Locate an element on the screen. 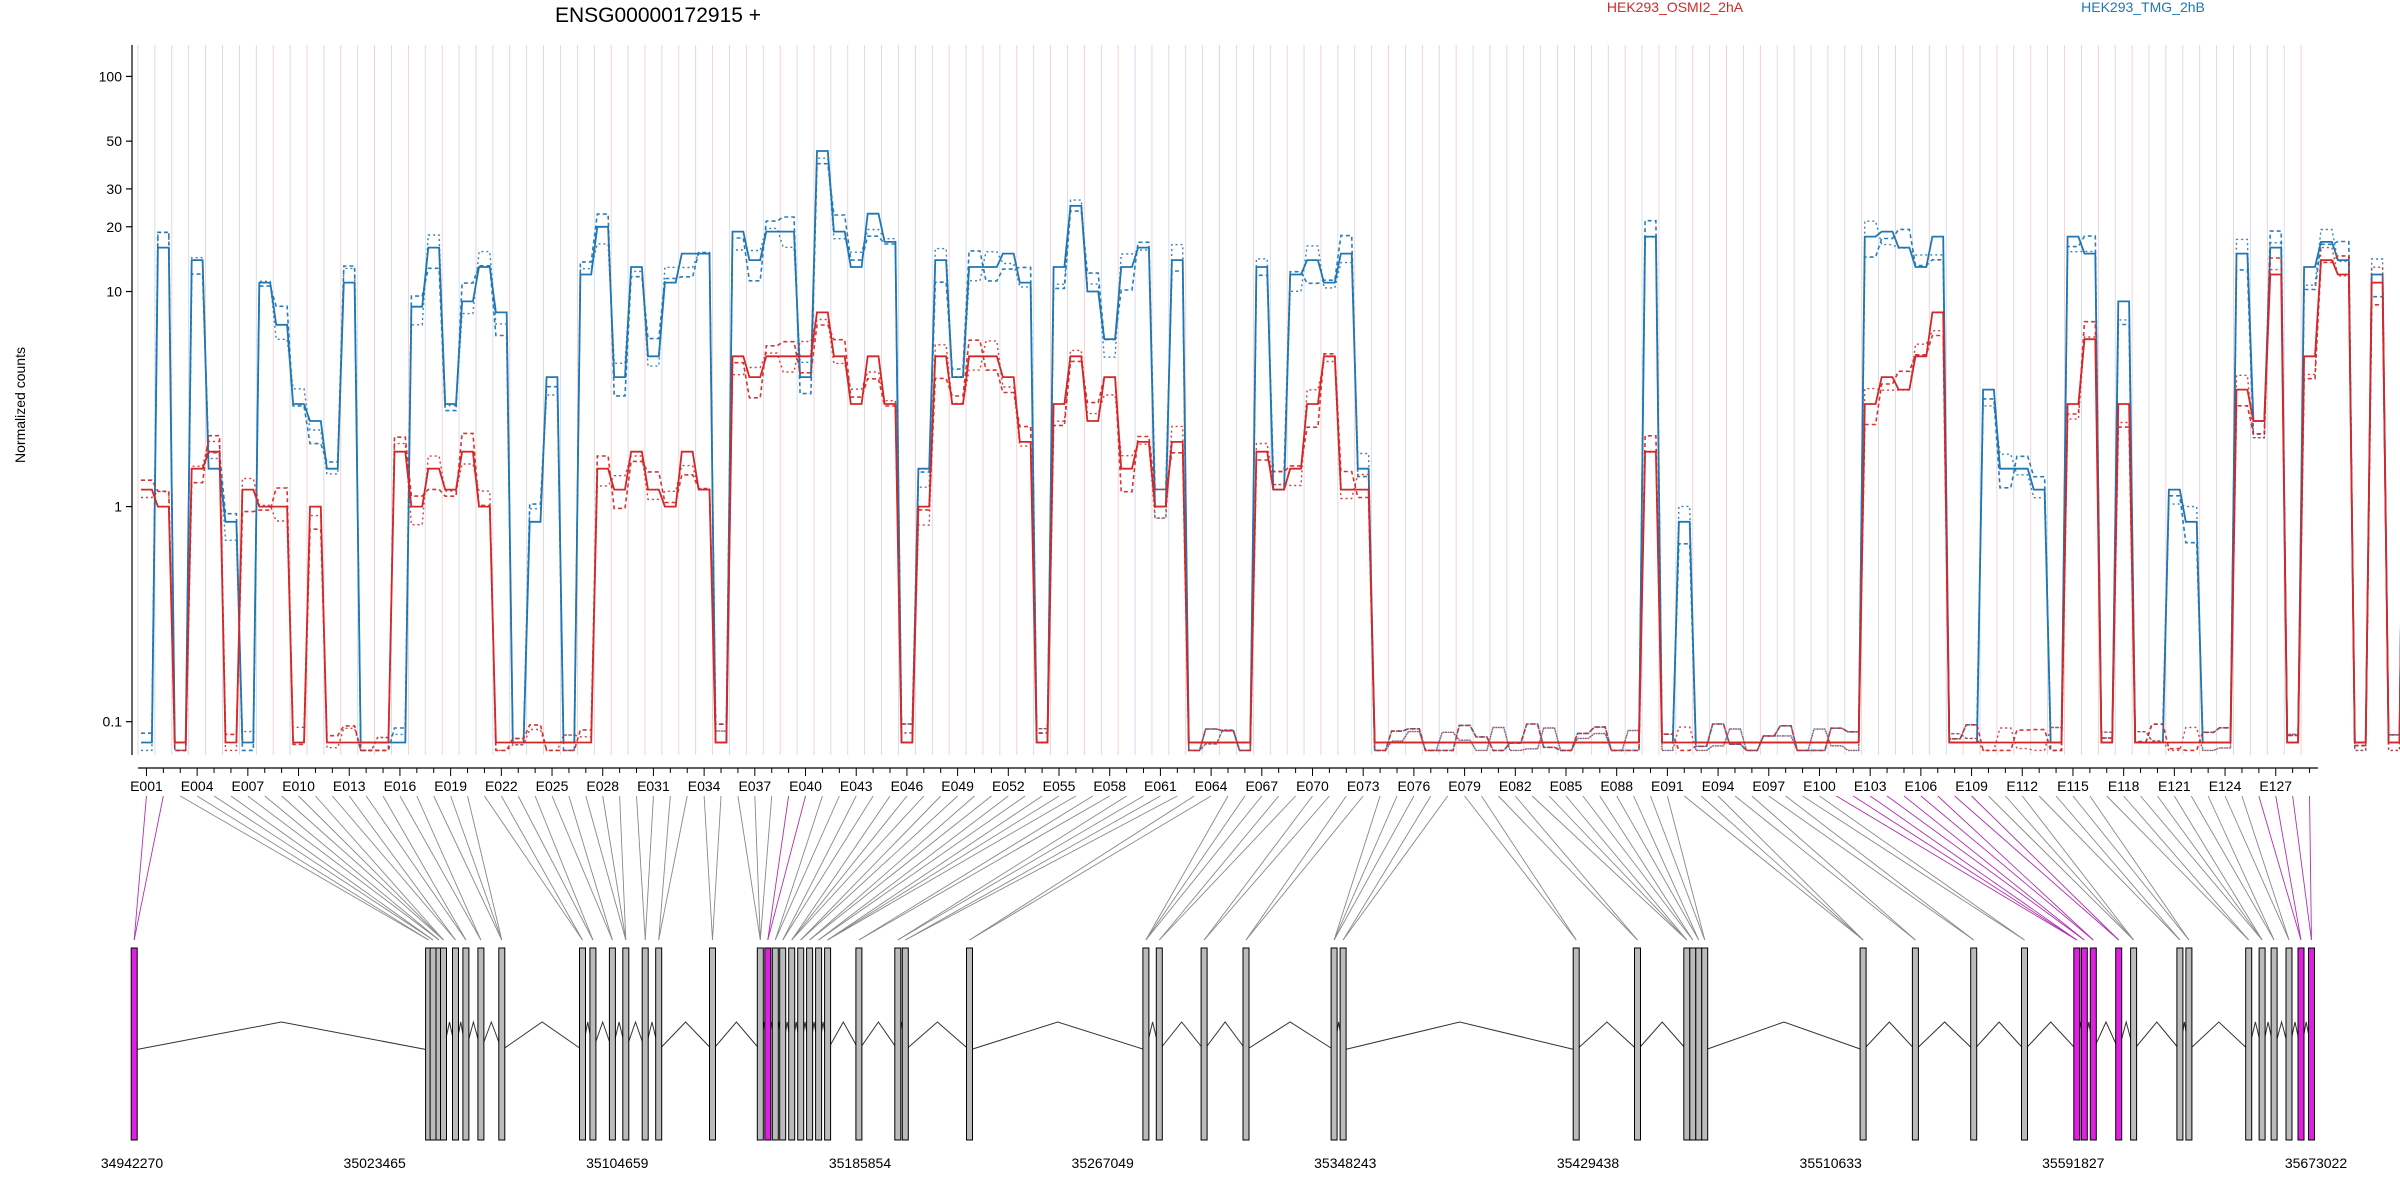  x-tick-label: E115 is located at coordinates (2073, 786).